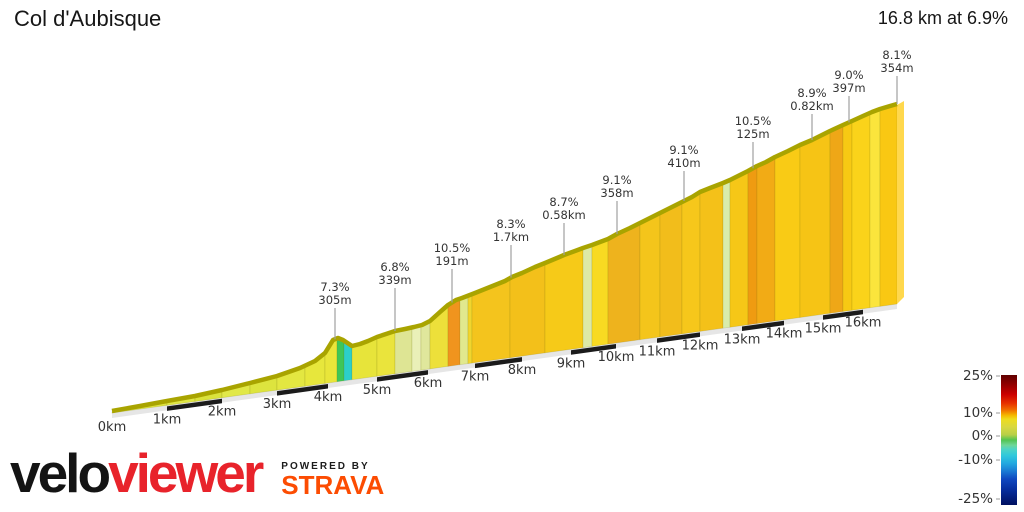  I want to click on km-axis-label: 10km, so click(616, 357).